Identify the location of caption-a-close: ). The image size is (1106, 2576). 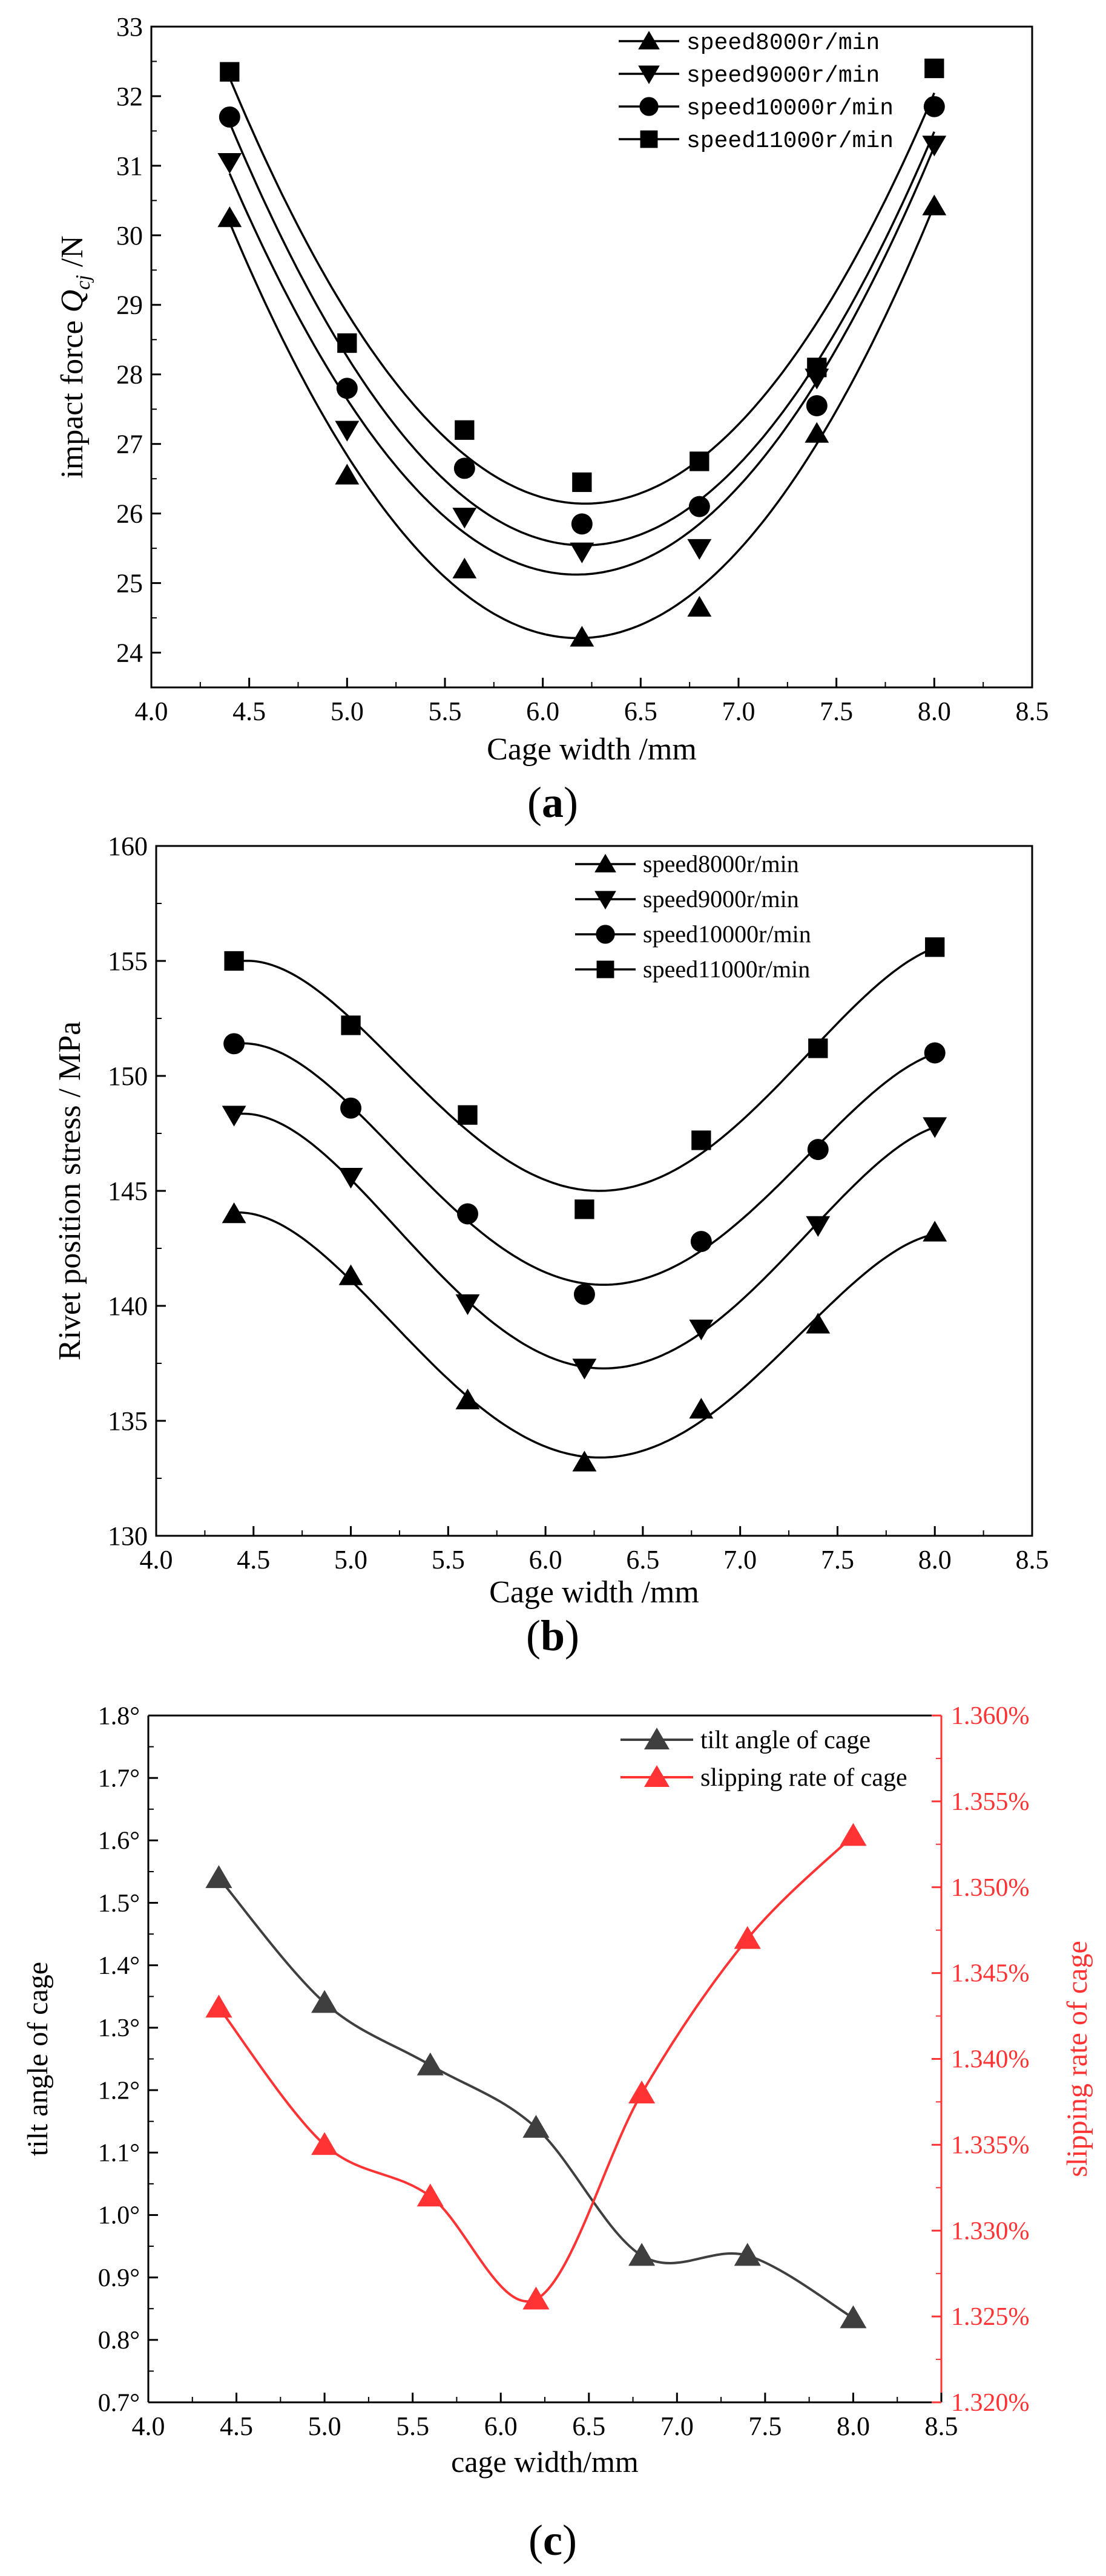
(571, 802).